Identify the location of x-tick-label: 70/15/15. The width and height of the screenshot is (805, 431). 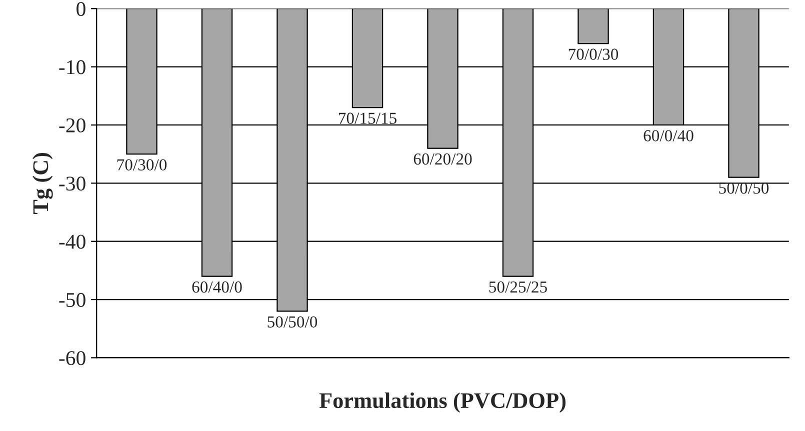
(367, 118).